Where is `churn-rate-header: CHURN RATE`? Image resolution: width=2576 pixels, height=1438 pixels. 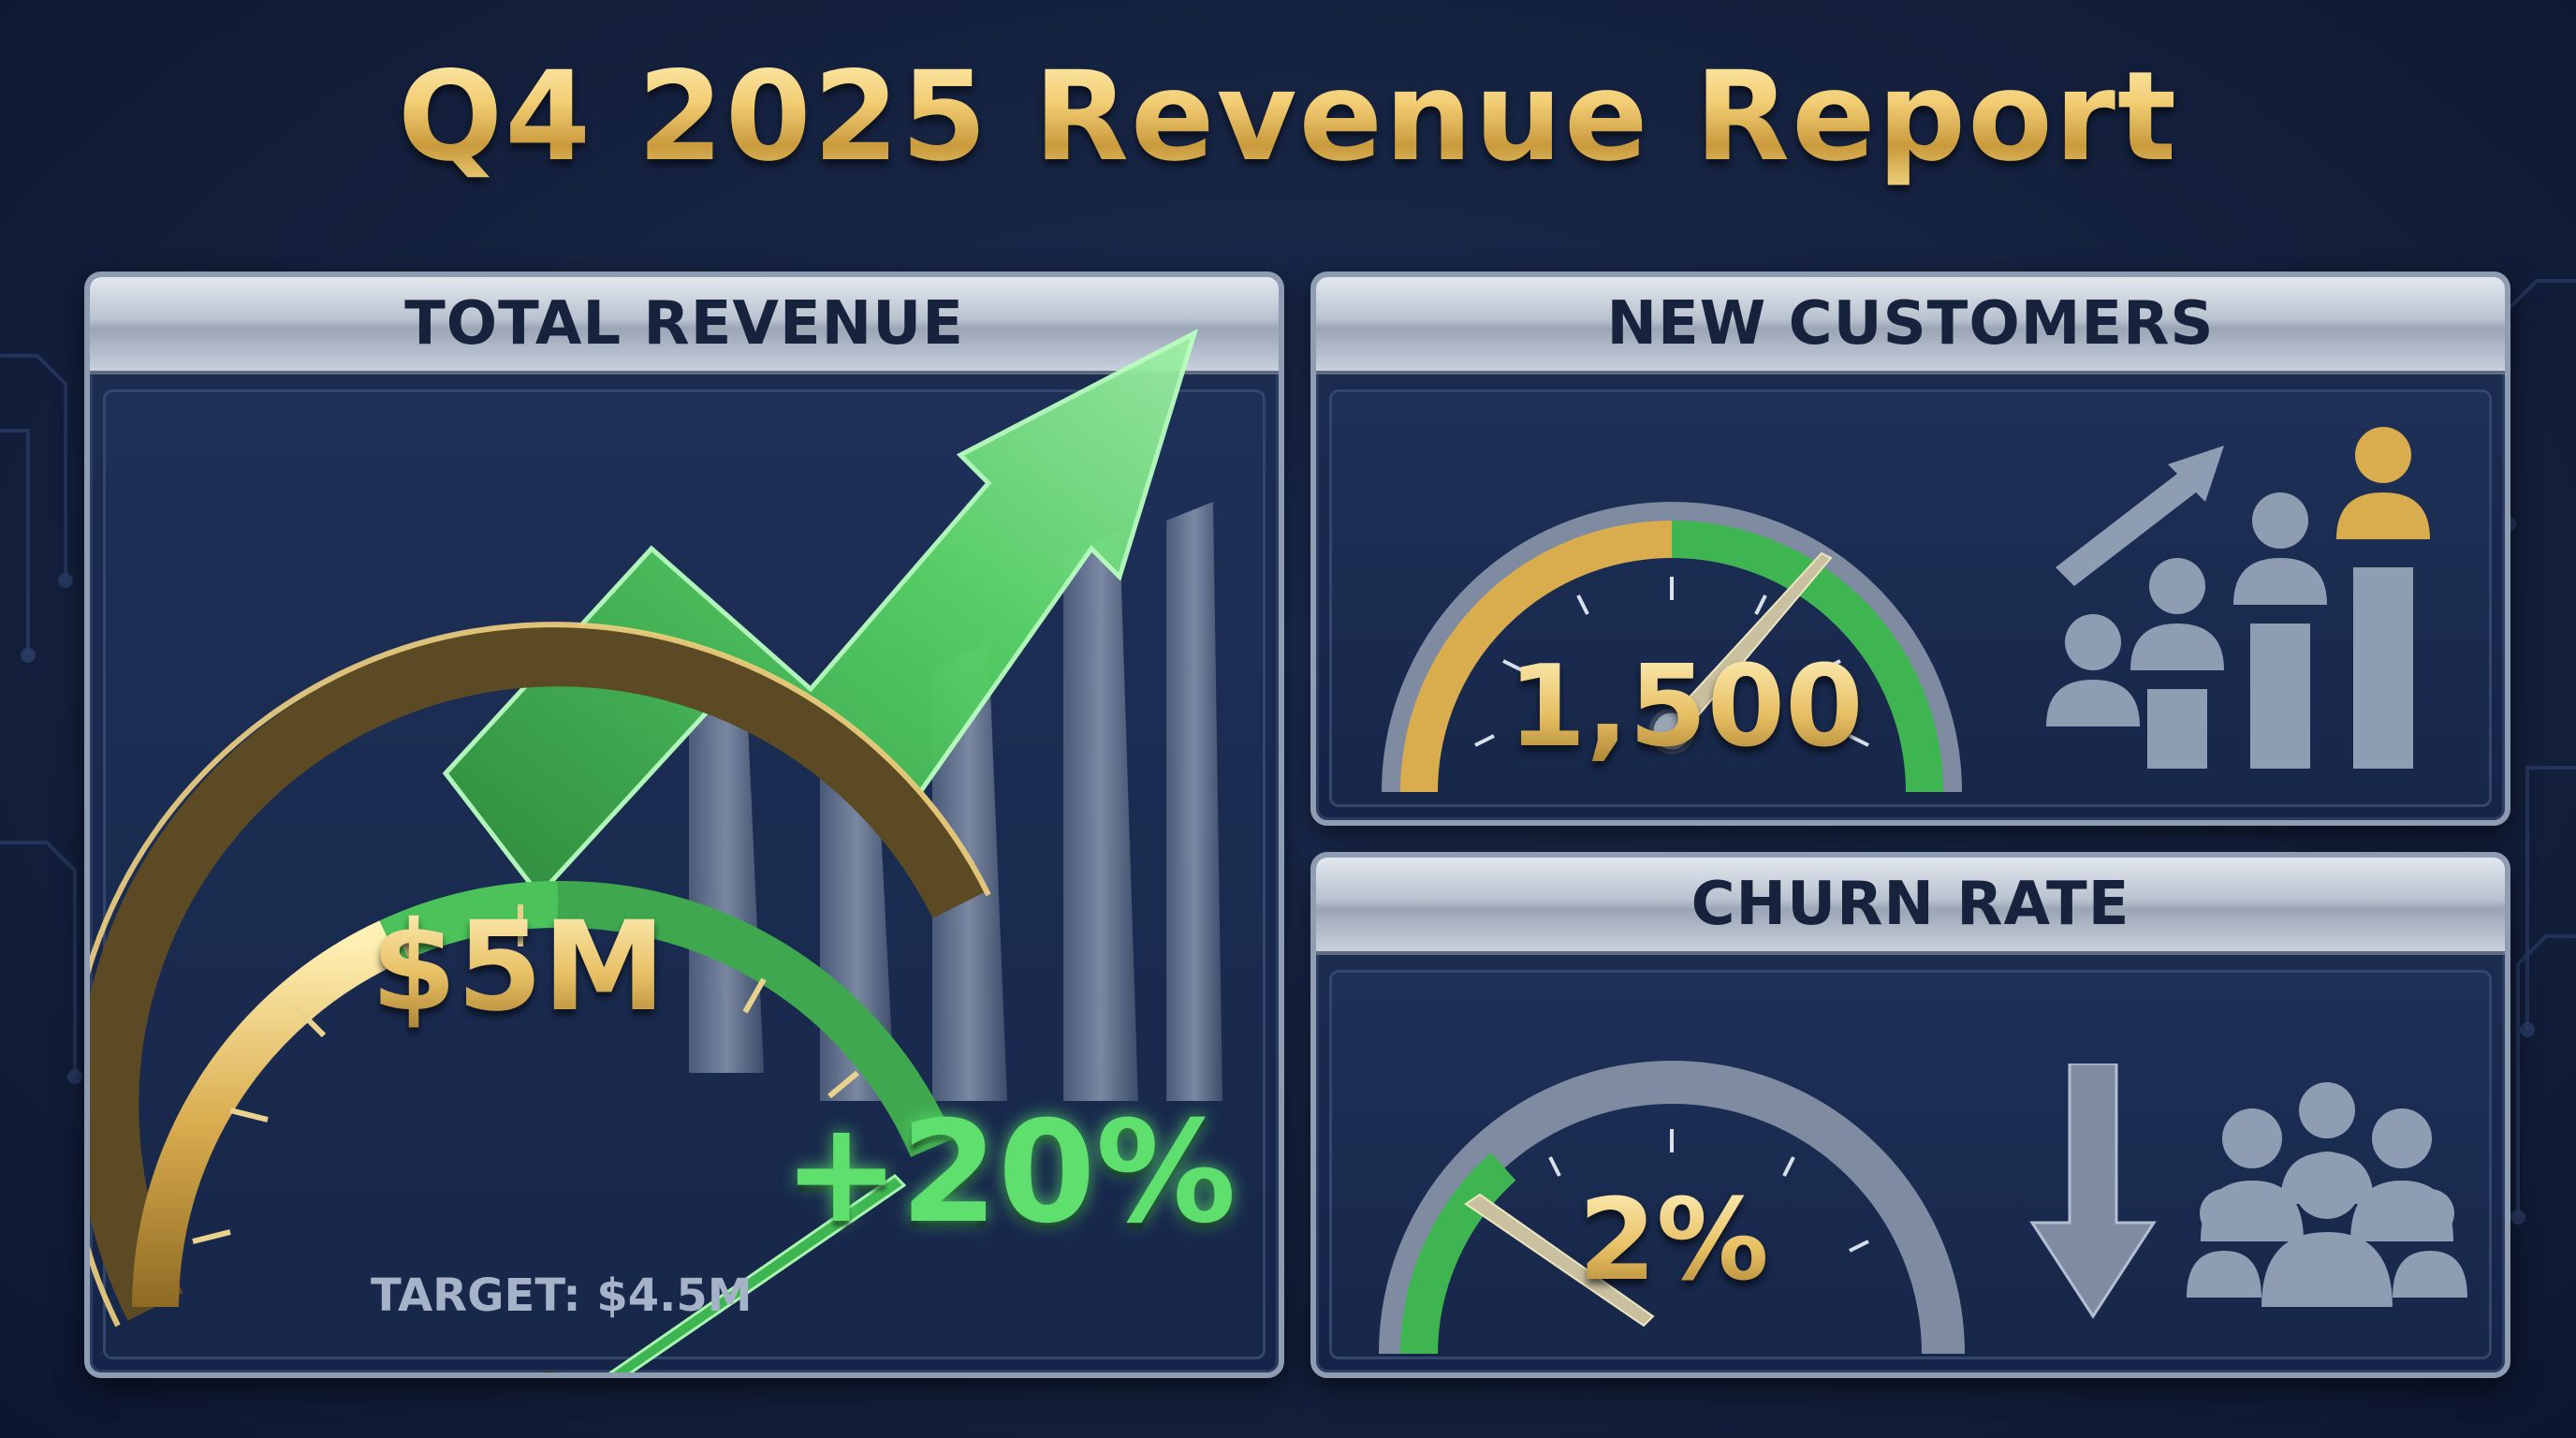 churn-rate-header: CHURN RATE is located at coordinates (1910, 906).